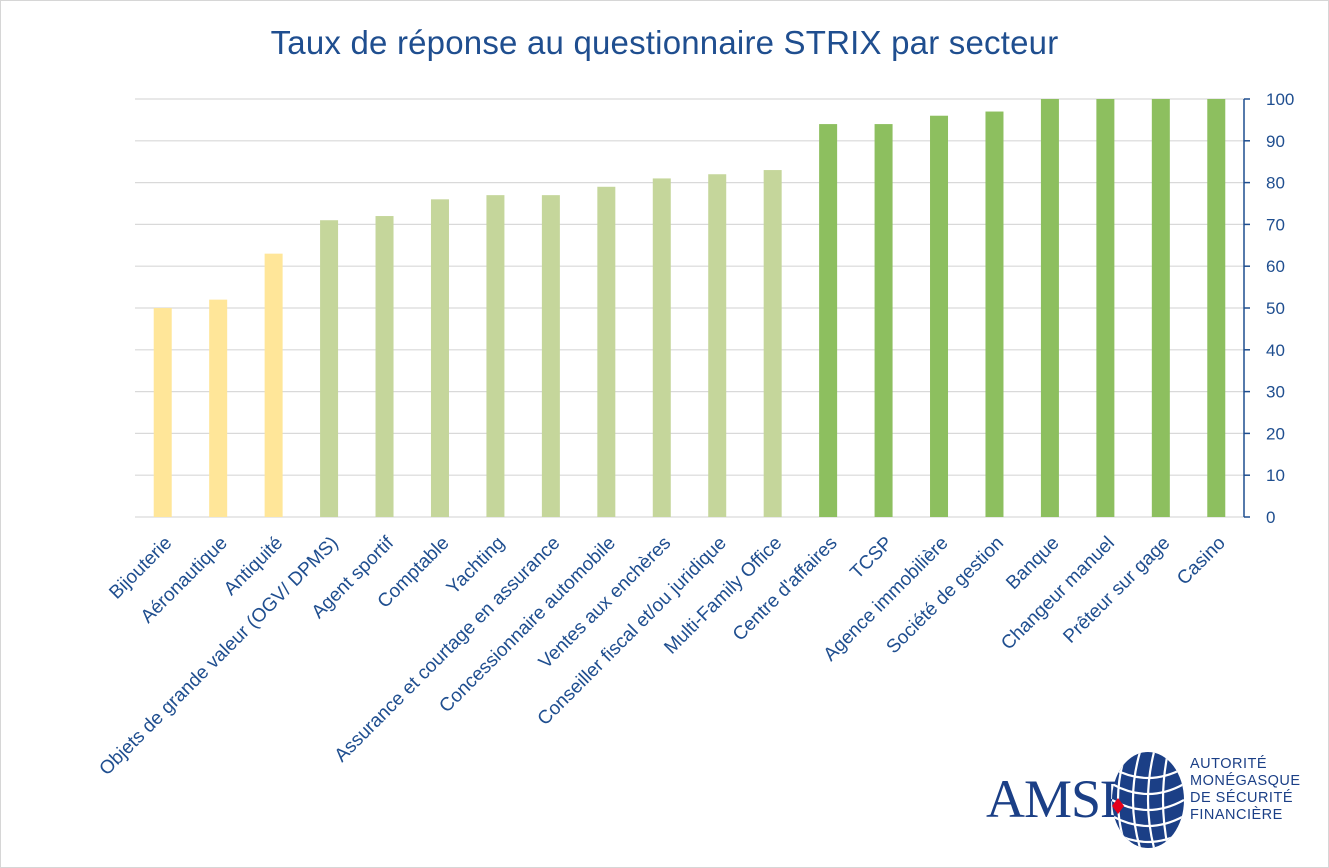 This screenshot has height=868, width=1329. What do you see at coordinates (1241, 798) in the screenshot?
I see `logo-tagline-line: DE SÉCURITÉ` at bounding box center [1241, 798].